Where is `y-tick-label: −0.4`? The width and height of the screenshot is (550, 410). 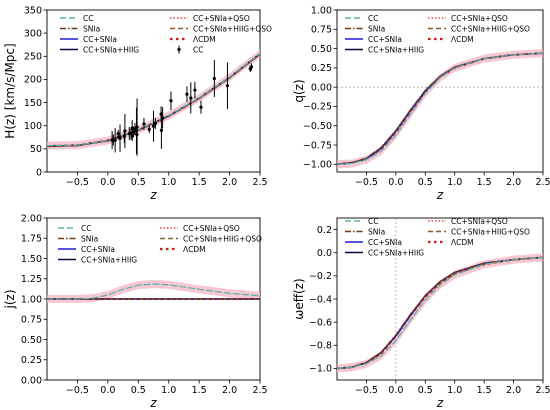 y-tick-label: −0.4 is located at coordinates (320, 299).